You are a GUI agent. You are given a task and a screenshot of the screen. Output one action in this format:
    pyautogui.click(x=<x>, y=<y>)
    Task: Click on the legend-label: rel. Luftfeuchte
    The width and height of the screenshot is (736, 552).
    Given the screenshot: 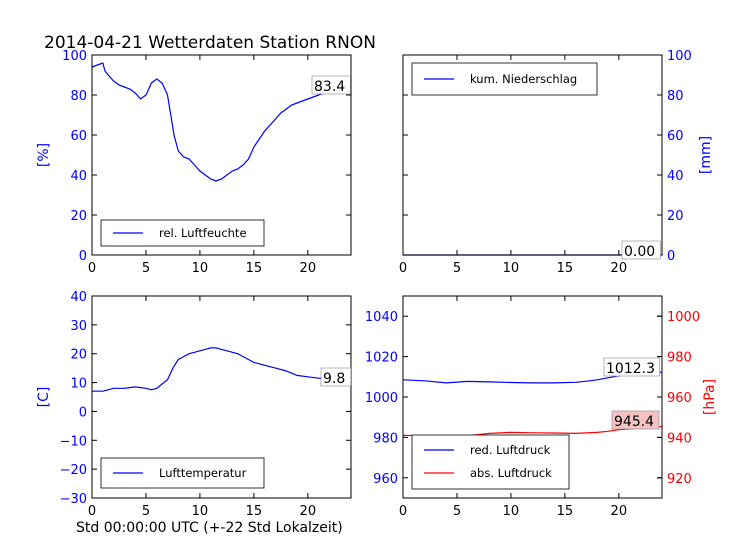 What is the action you would take?
    pyautogui.click(x=203, y=233)
    